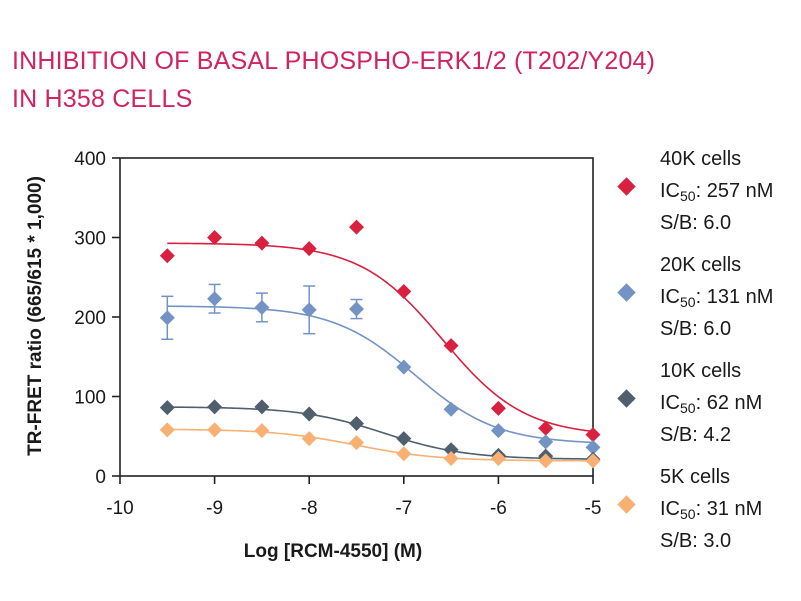 The image size is (801, 601). What do you see at coordinates (734, 191) in the screenshot?
I see `legend-ic50-value: : 257 nM` at bounding box center [734, 191].